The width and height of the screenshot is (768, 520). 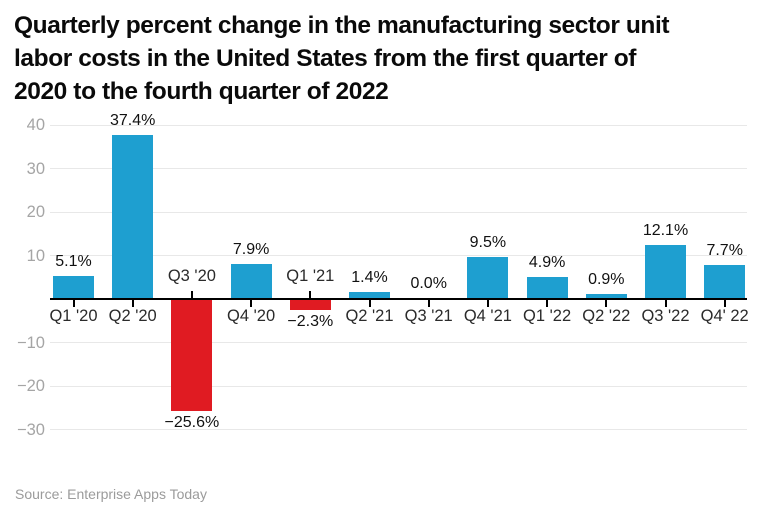 I want to click on category-label: Q2 '22, so click(x=606, y=316).